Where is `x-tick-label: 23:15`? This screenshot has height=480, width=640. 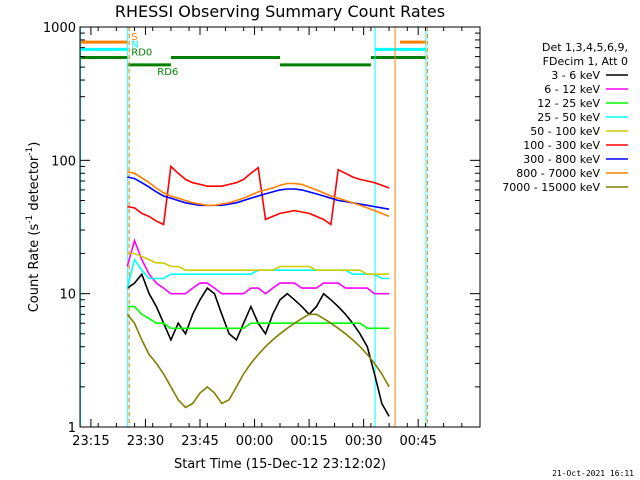
x-tick-label: 23:15 is located at coordinates (90, 441).